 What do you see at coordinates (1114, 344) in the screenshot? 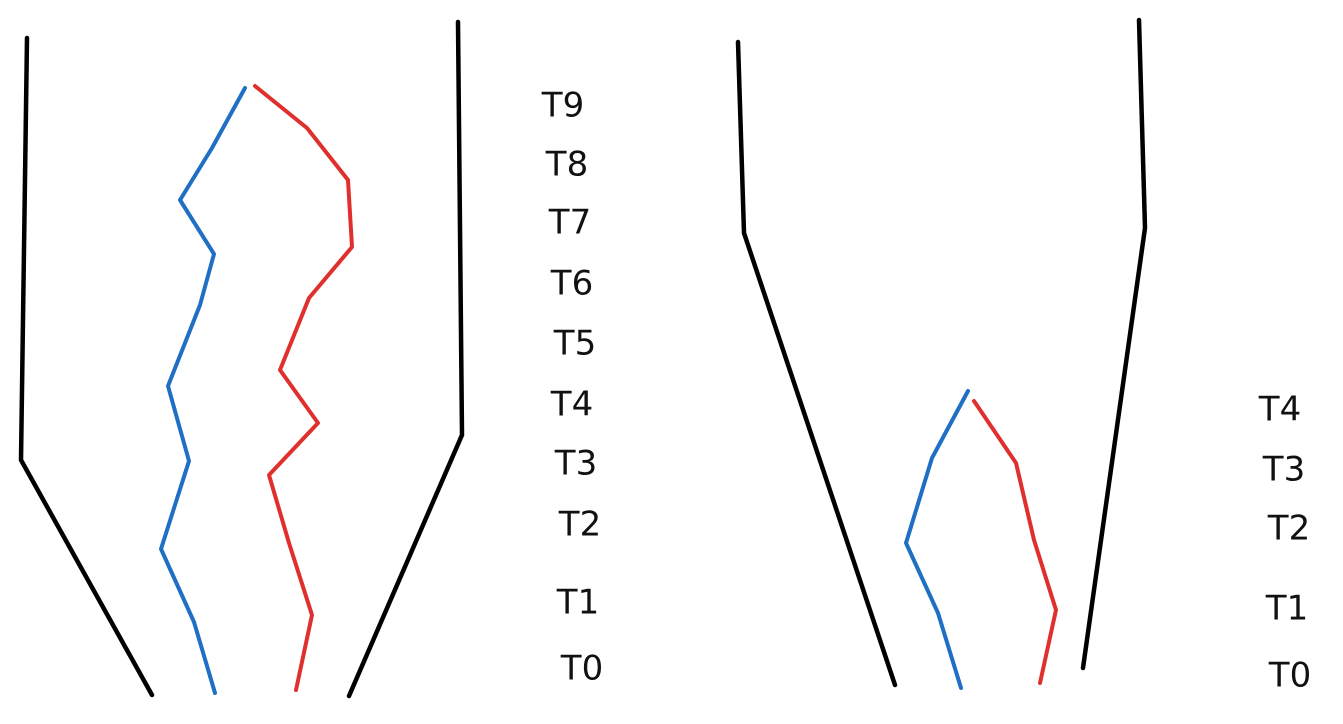
I see `right-panel-right-wall` at bounding box center [1114, 344].